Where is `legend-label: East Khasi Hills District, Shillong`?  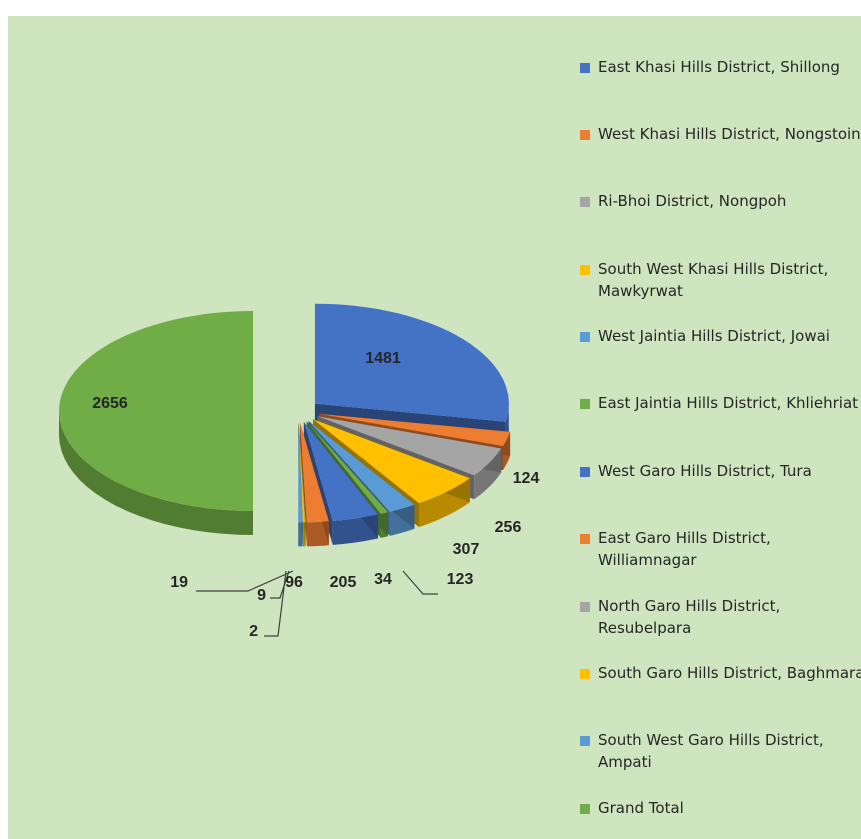 legend-label: East Khasi Hills District, Shillong is located at coordinates (719, 67).